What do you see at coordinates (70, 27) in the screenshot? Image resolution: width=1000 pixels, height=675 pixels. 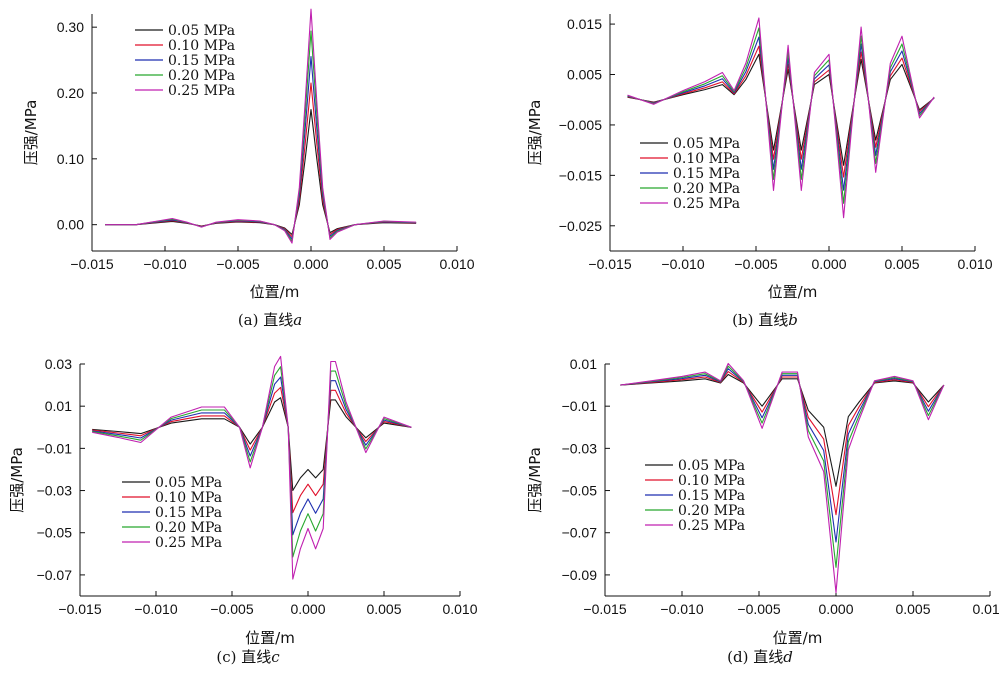 I see `y-tick-label: 0.30` at bounding box center [70, 27].